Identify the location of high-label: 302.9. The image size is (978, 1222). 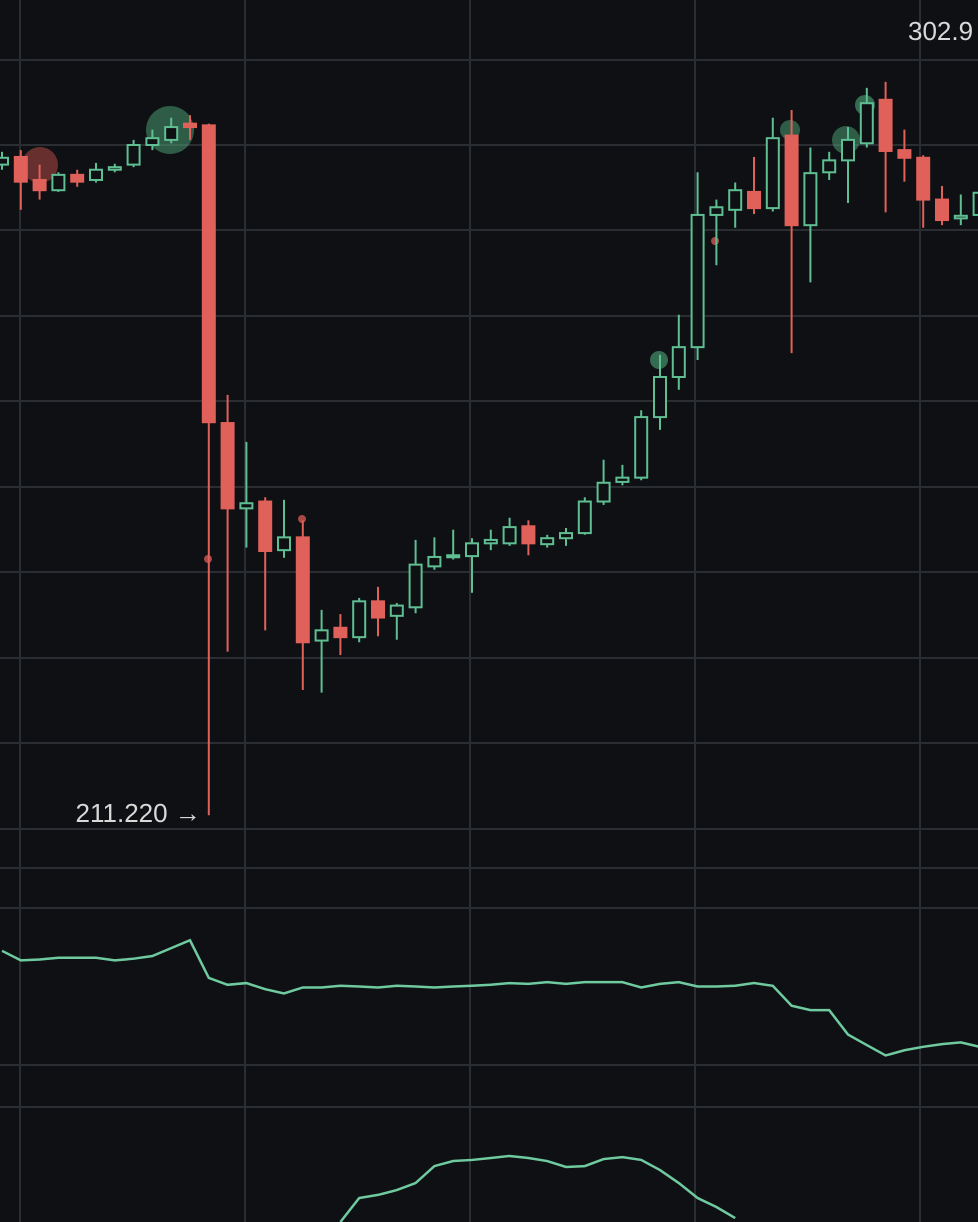
(940, 31).